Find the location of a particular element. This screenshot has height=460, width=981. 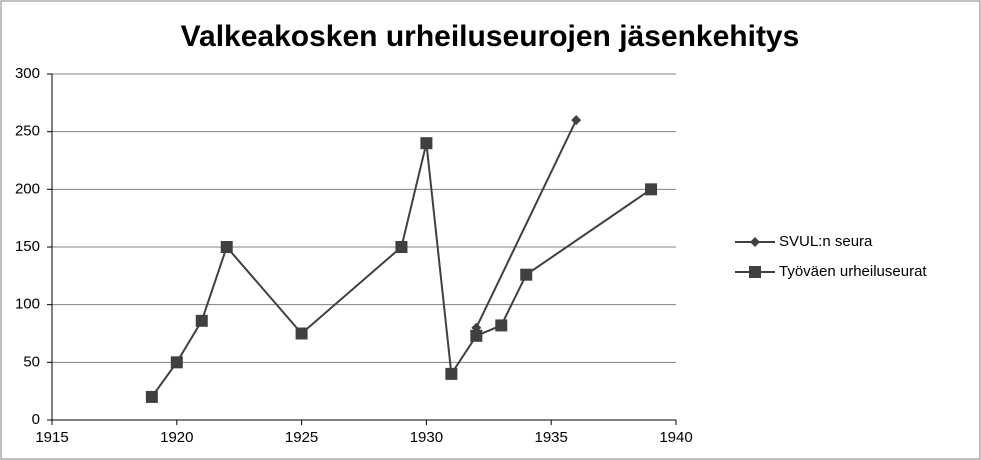

x-tick-label: 1935 is located at coordinates (551, 437).